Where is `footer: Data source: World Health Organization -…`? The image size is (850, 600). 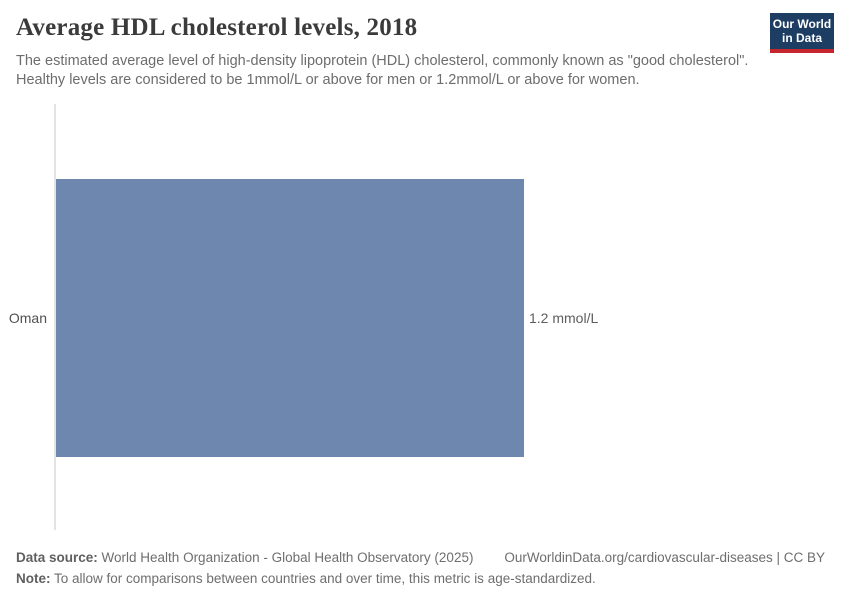 footer: Data source: World Health Organization -… is located at coordinates (420, 568).